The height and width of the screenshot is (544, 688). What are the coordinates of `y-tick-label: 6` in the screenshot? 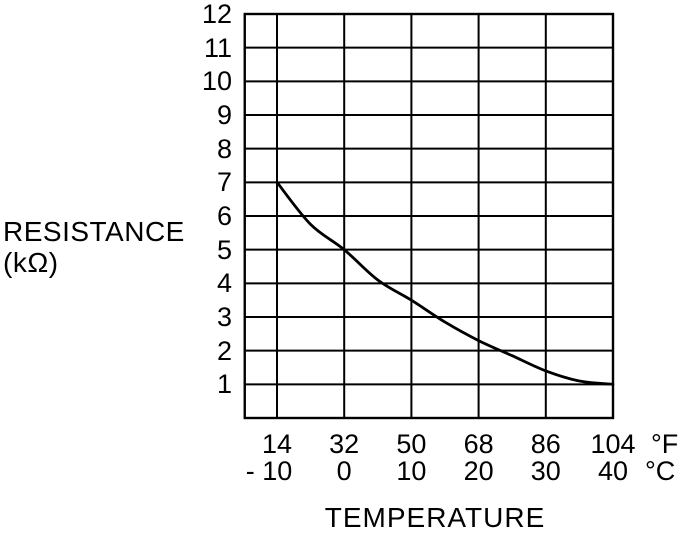 It's located at (224, 216).